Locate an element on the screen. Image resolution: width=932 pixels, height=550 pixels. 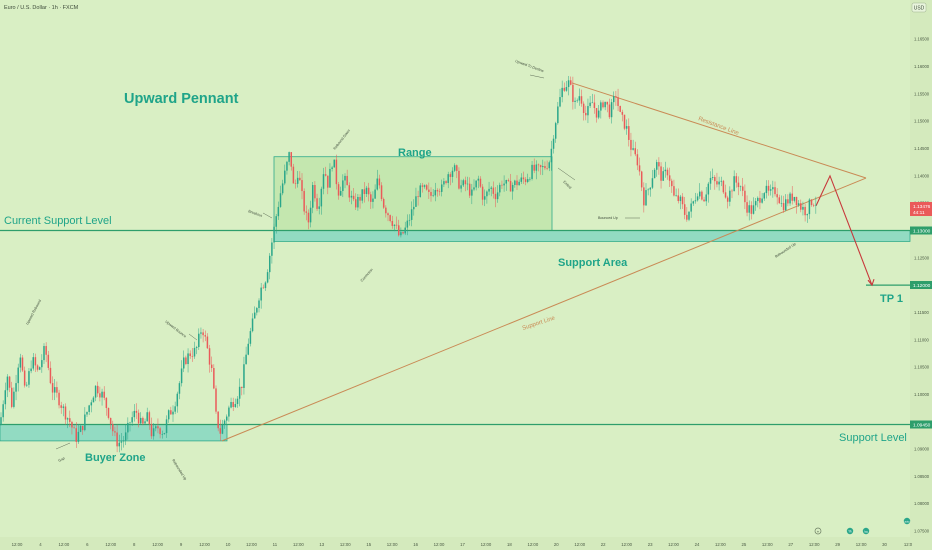
auto-toggle is located at coordinates (907, 521).